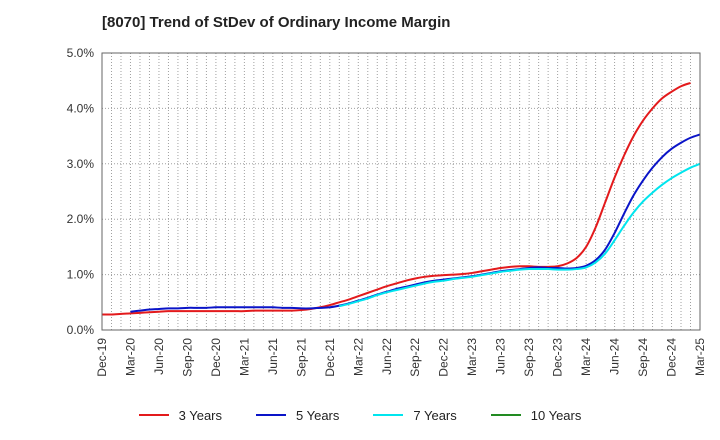 This screenshot has width=720, height=440. I want to click on y-tick-label: 0.0%, so click(81, 330).